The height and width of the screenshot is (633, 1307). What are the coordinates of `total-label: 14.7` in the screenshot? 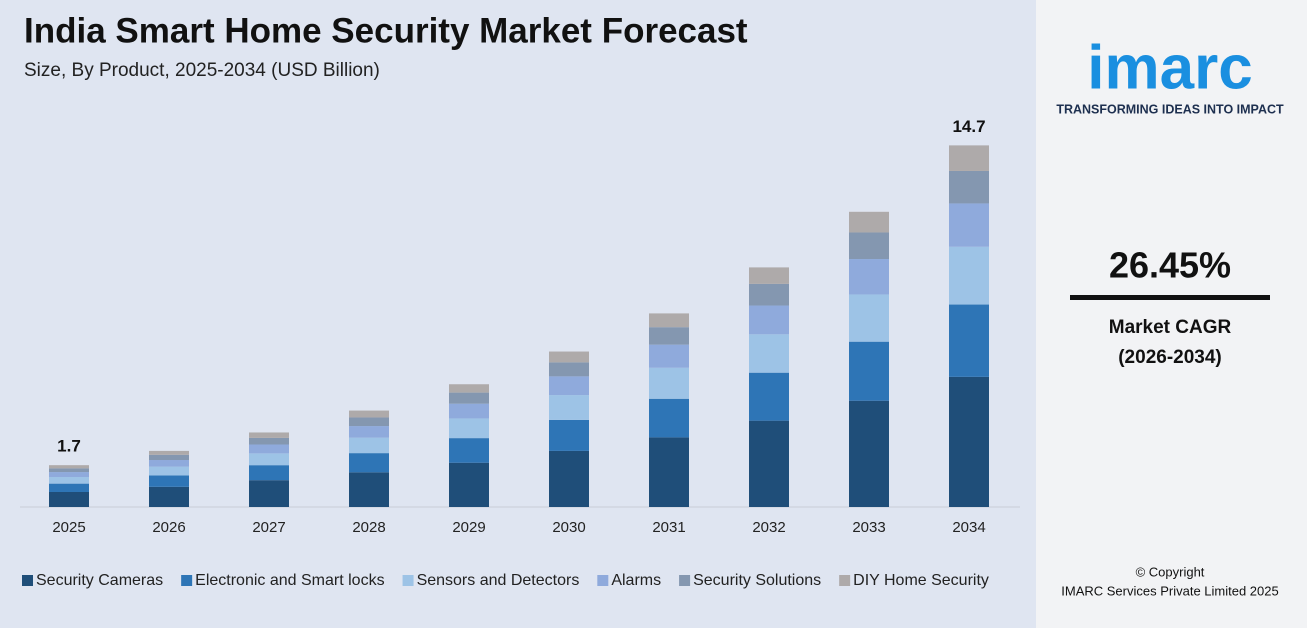 It's located at (968, 126).